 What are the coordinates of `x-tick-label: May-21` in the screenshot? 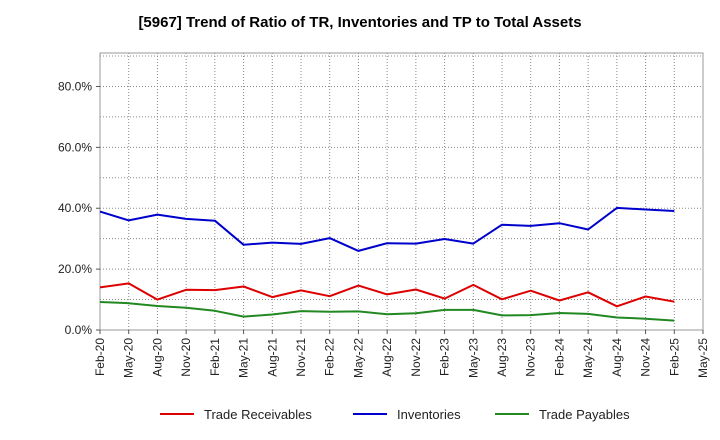 It's located at (244, 358).